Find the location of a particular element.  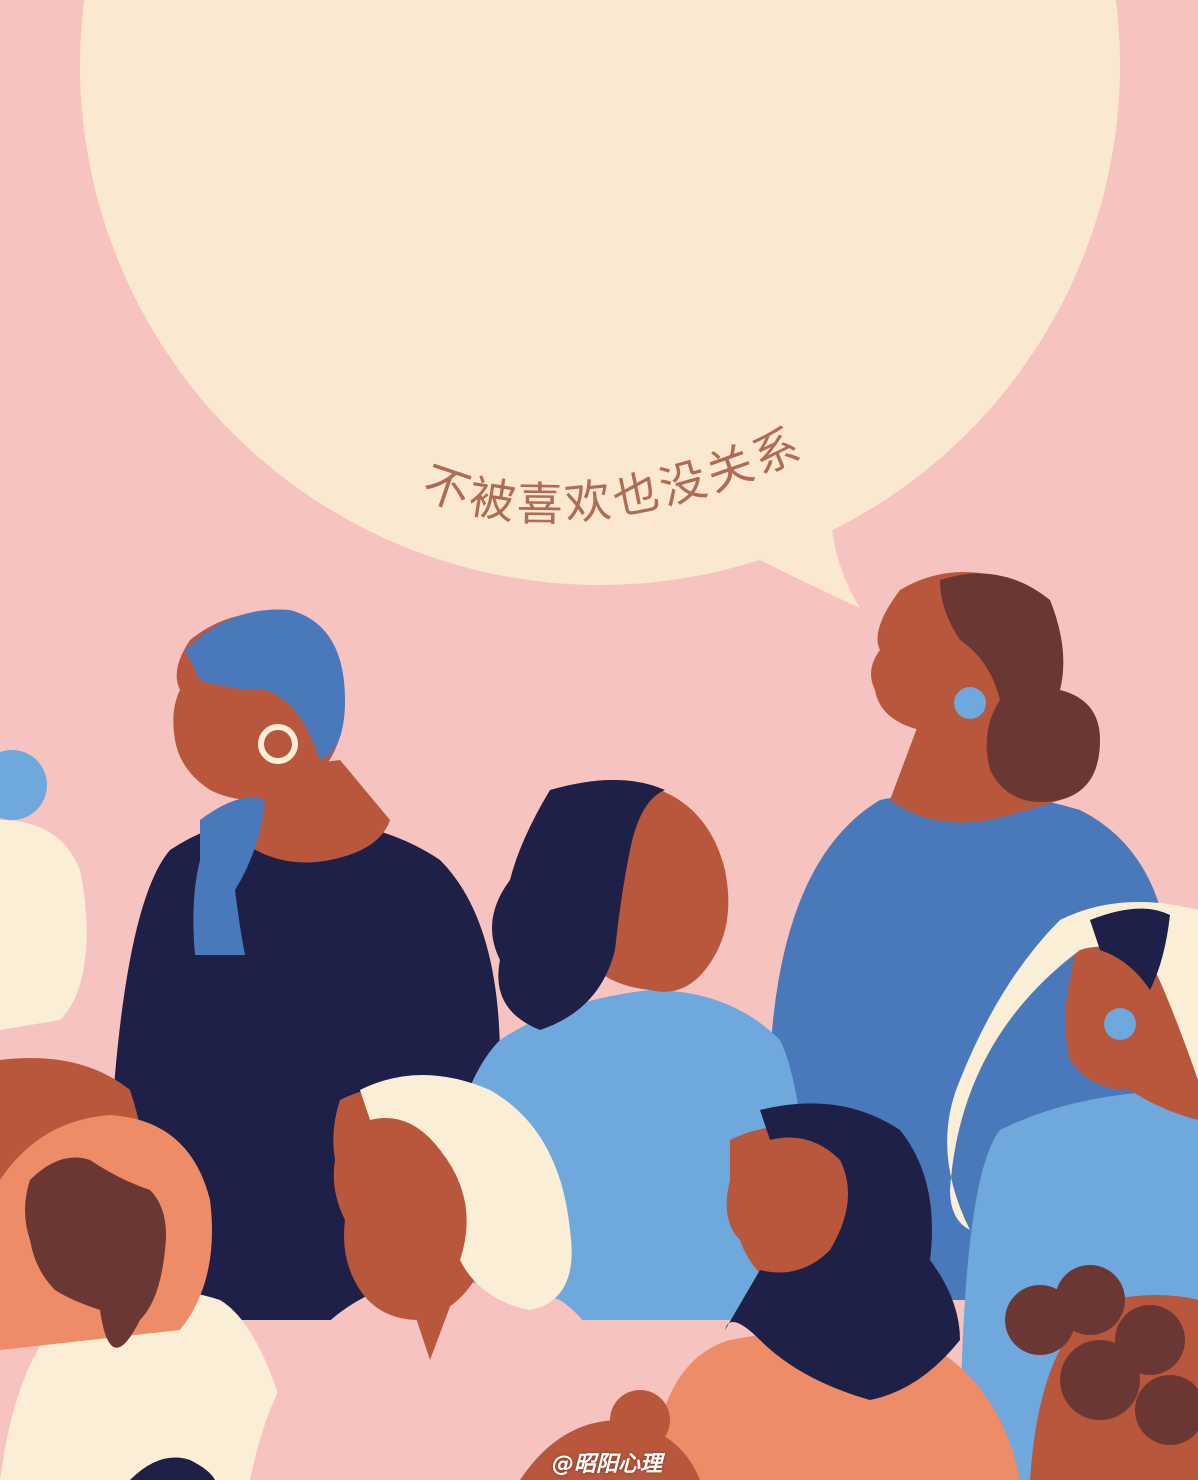

woman-bottom-small-navy-hair is located at coordinates (172, 1468).